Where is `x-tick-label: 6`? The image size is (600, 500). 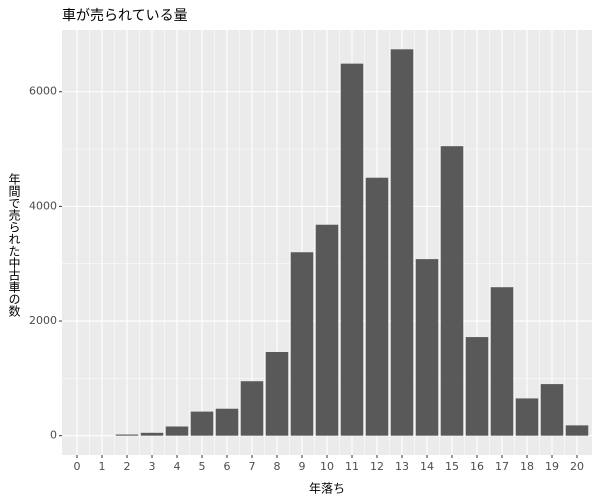
x-tick-label: 6 is located at coordinates (227, 466).